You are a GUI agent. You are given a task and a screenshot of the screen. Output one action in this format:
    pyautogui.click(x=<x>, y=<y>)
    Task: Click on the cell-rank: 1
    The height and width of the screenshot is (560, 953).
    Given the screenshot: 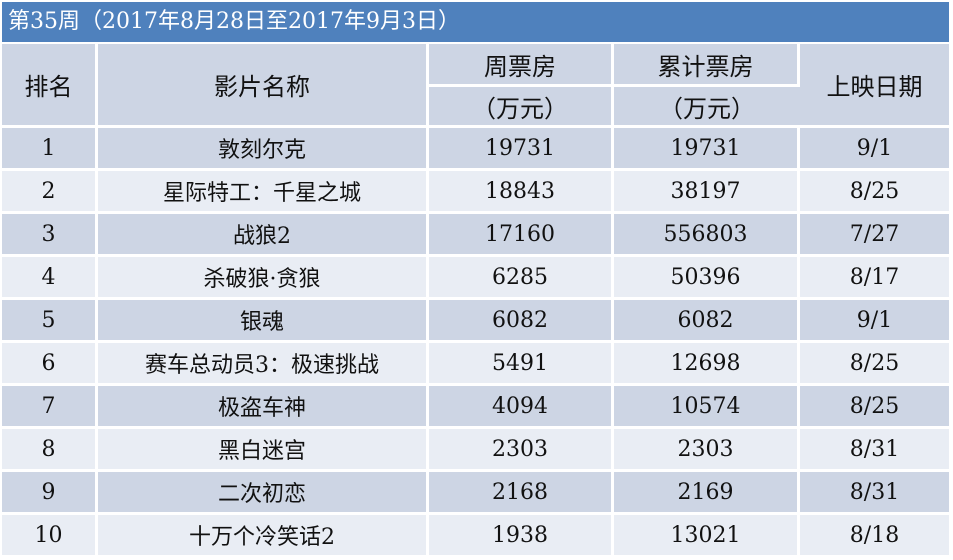 What is the action you would take?
    pyautogui.click(x=50, y=149)
    